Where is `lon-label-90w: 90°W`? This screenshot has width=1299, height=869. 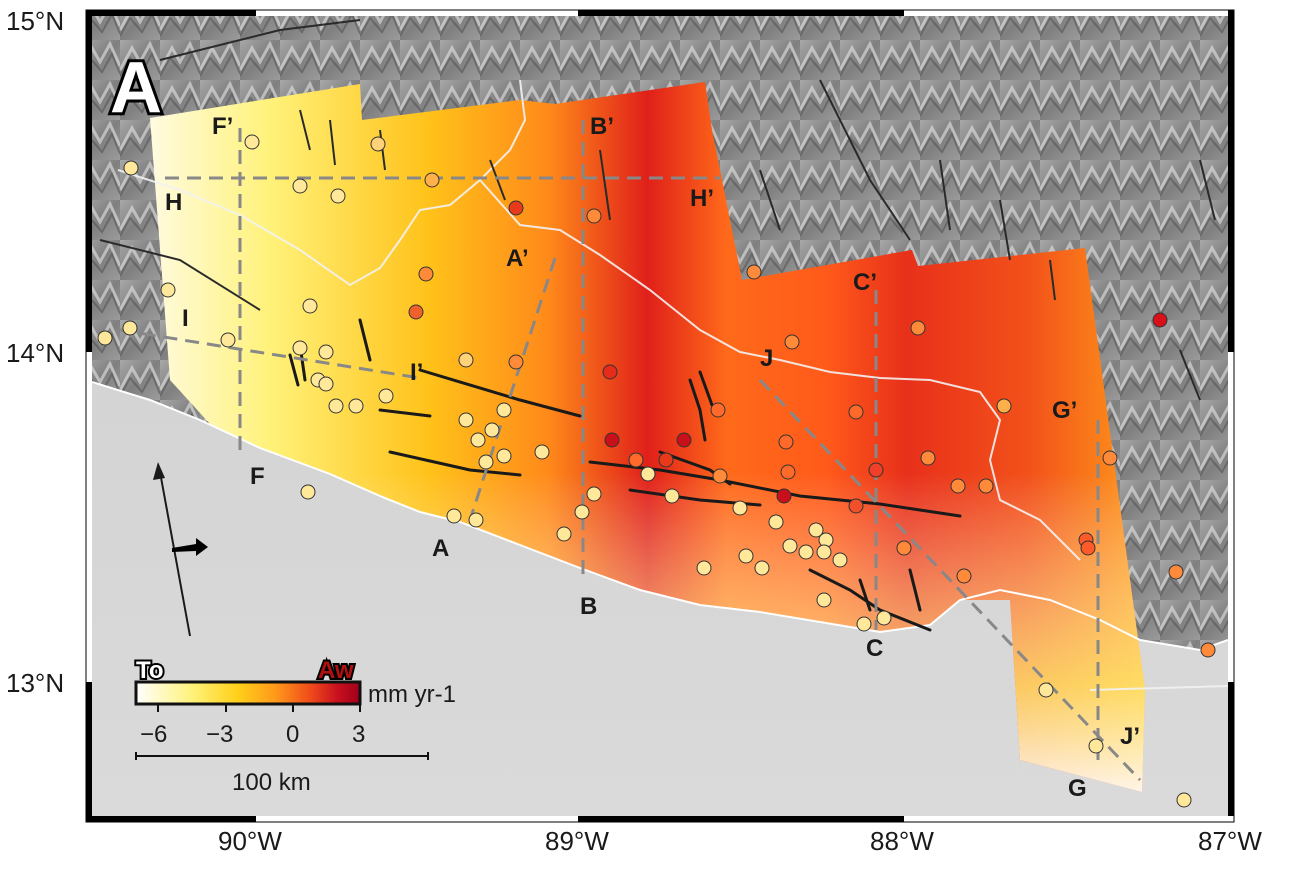 lon-label-90w: 90°W is located at coordinates (250, 841).